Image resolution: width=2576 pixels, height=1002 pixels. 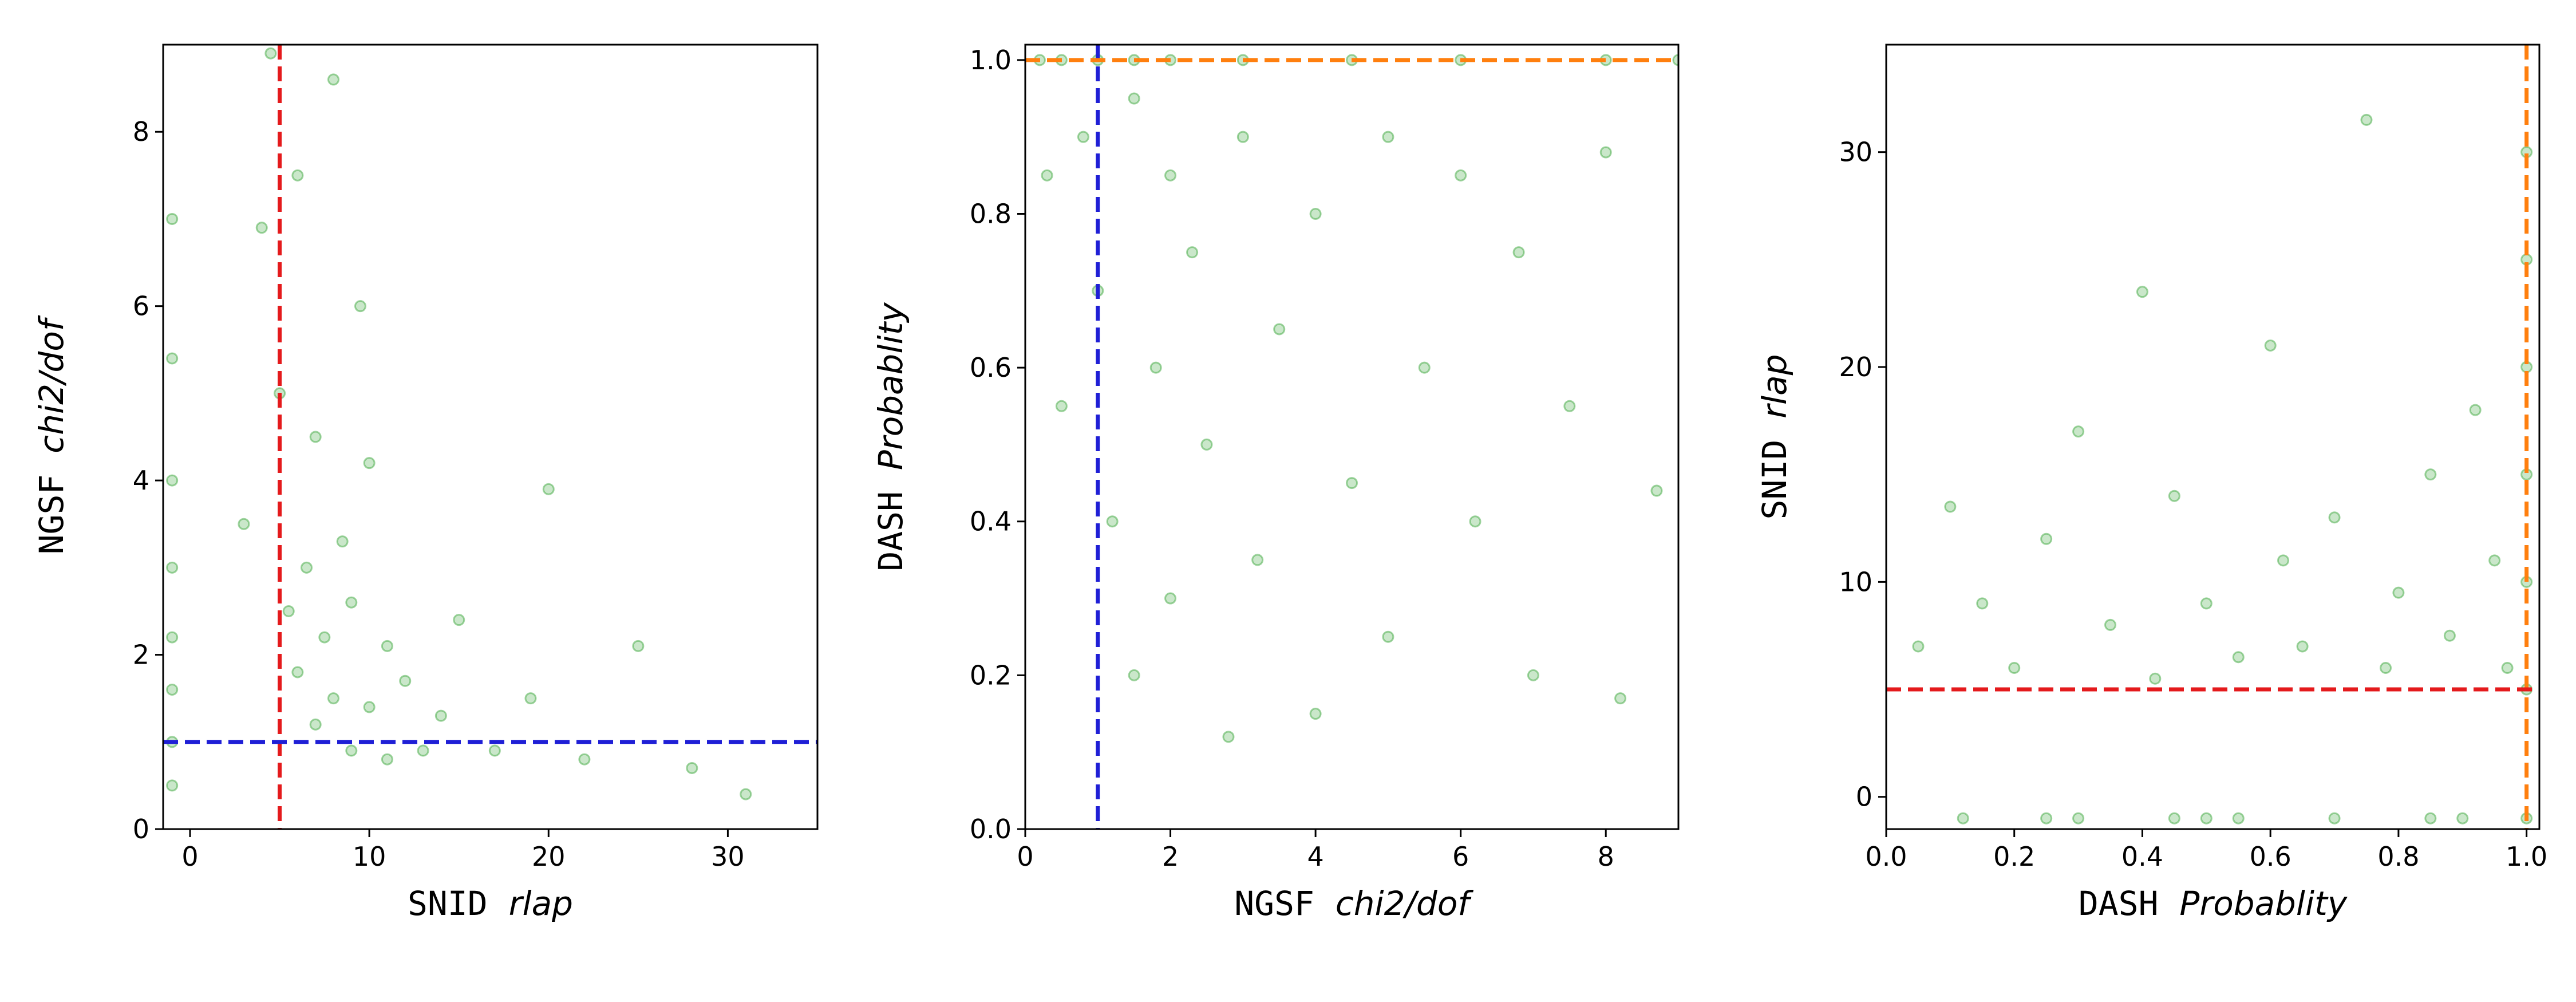 I want to click on y-tick-label: 20, so click(x=1855, y=367).